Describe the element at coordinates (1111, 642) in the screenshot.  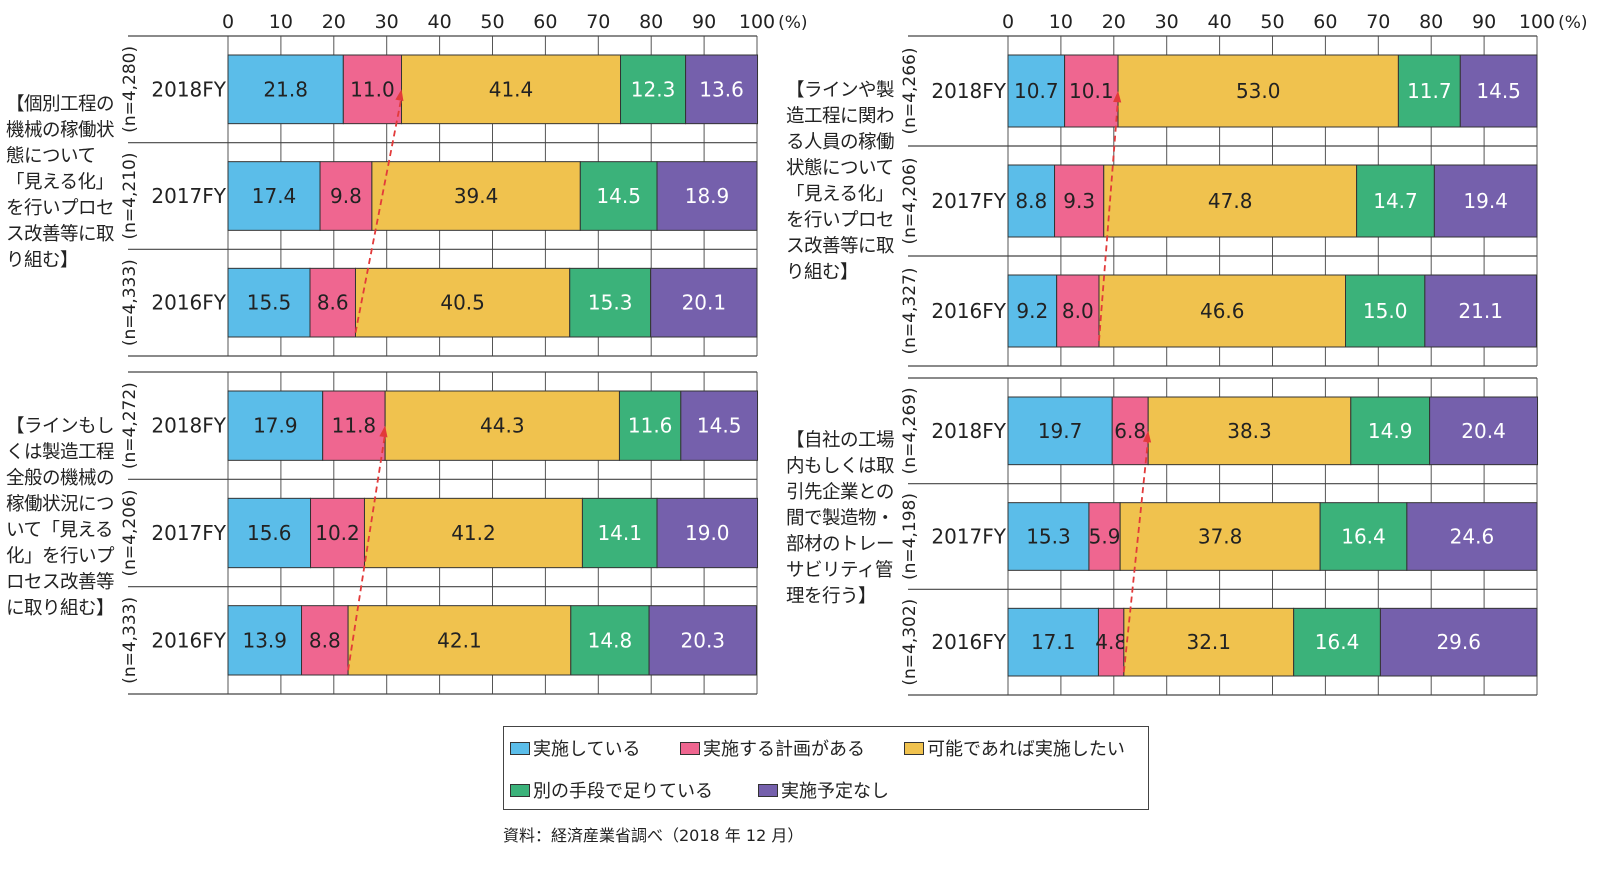
I see `data-label: 4.8` at that location.